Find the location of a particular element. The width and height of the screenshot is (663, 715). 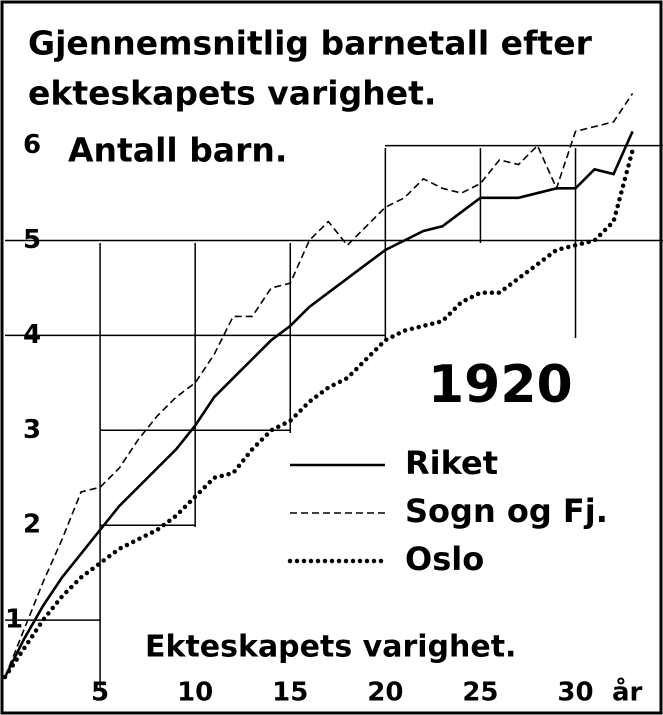

y-tick-label: 3 is located at coordinates (32, 430).